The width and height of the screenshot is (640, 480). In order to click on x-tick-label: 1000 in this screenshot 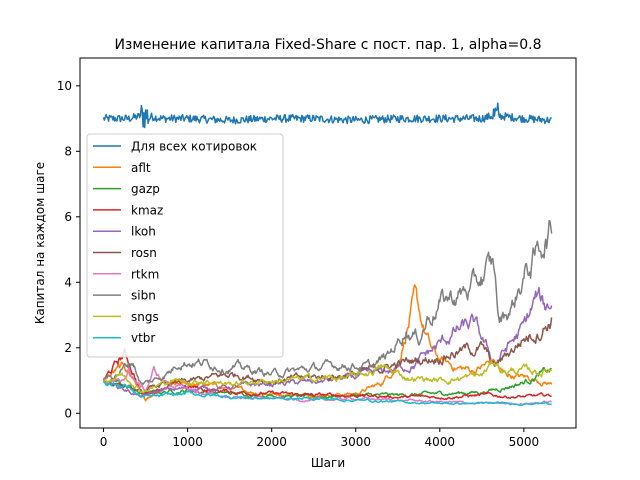, I will do `click(187, 442)`.